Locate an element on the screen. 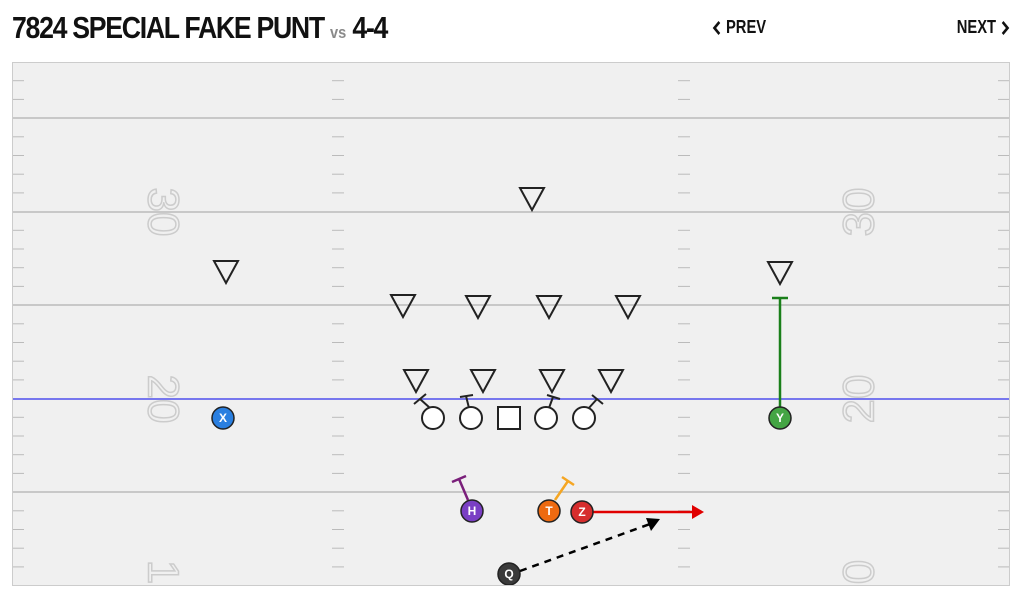 This screenshot has width=1024, height=600. route-z-arrow is located at coordinates (698, 512).